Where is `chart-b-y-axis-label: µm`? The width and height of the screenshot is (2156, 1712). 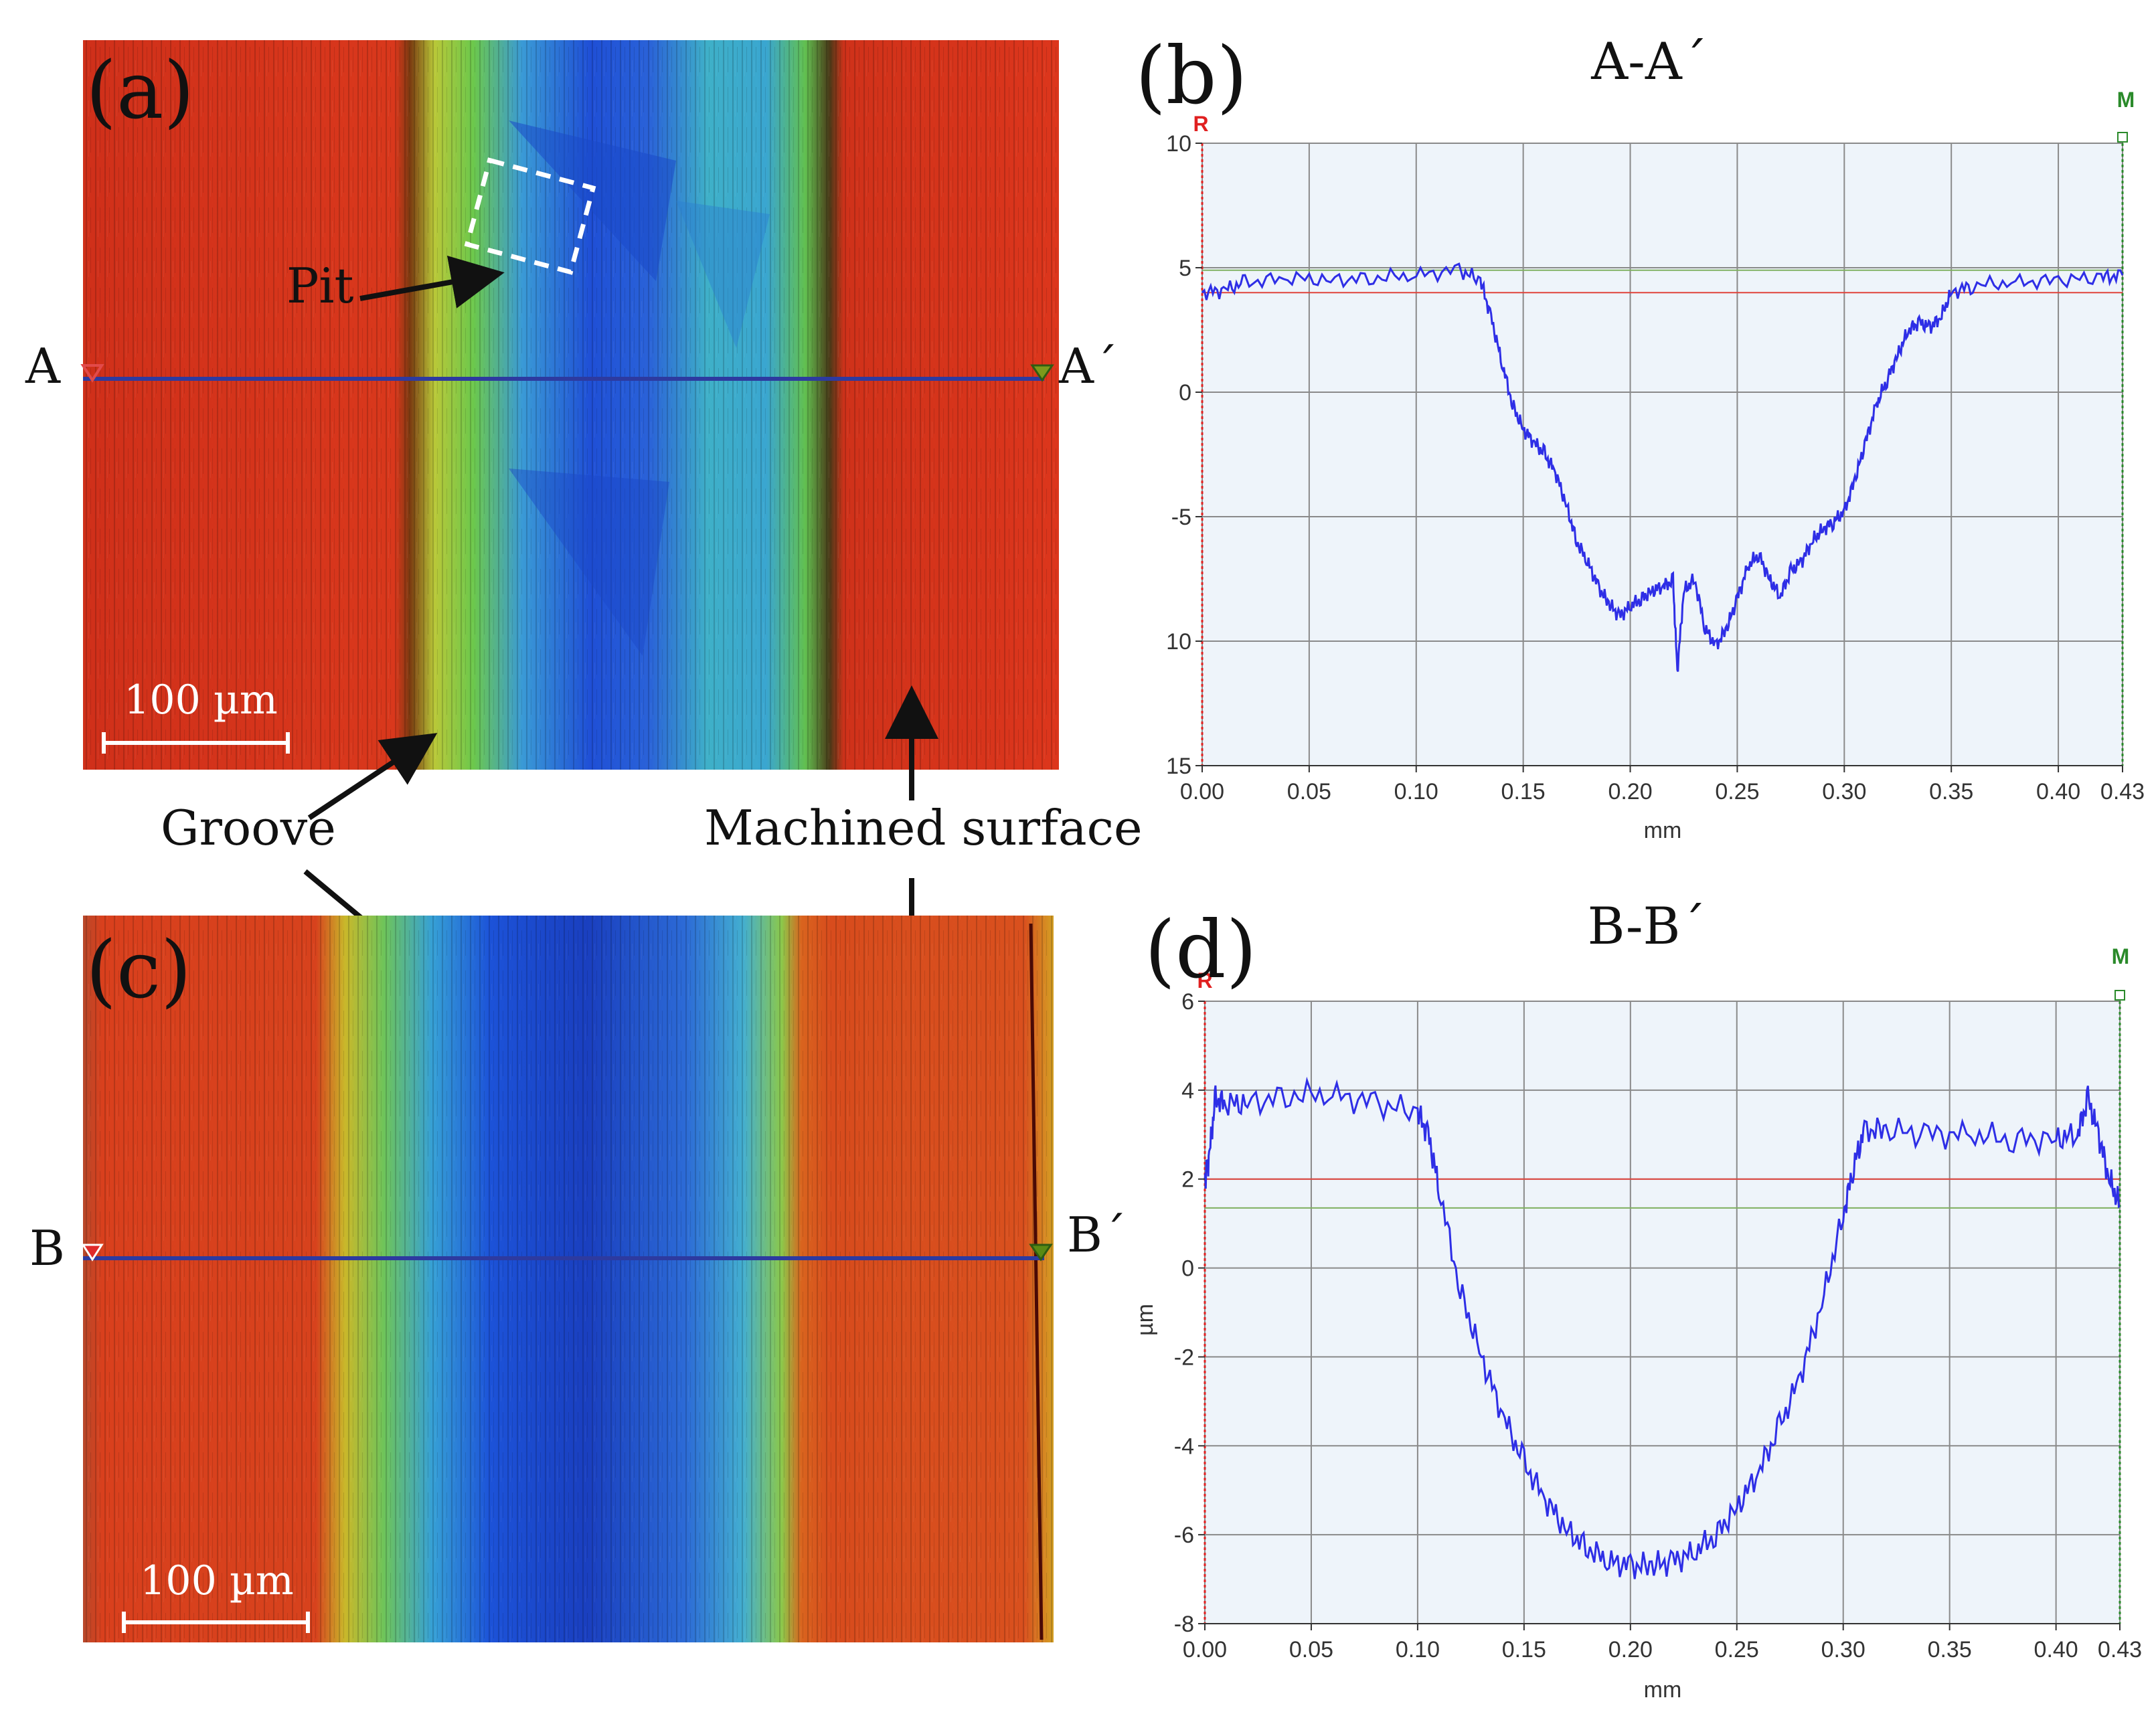
chart-b-y-axis-label: µm is located at coordinates (1145, 1320).